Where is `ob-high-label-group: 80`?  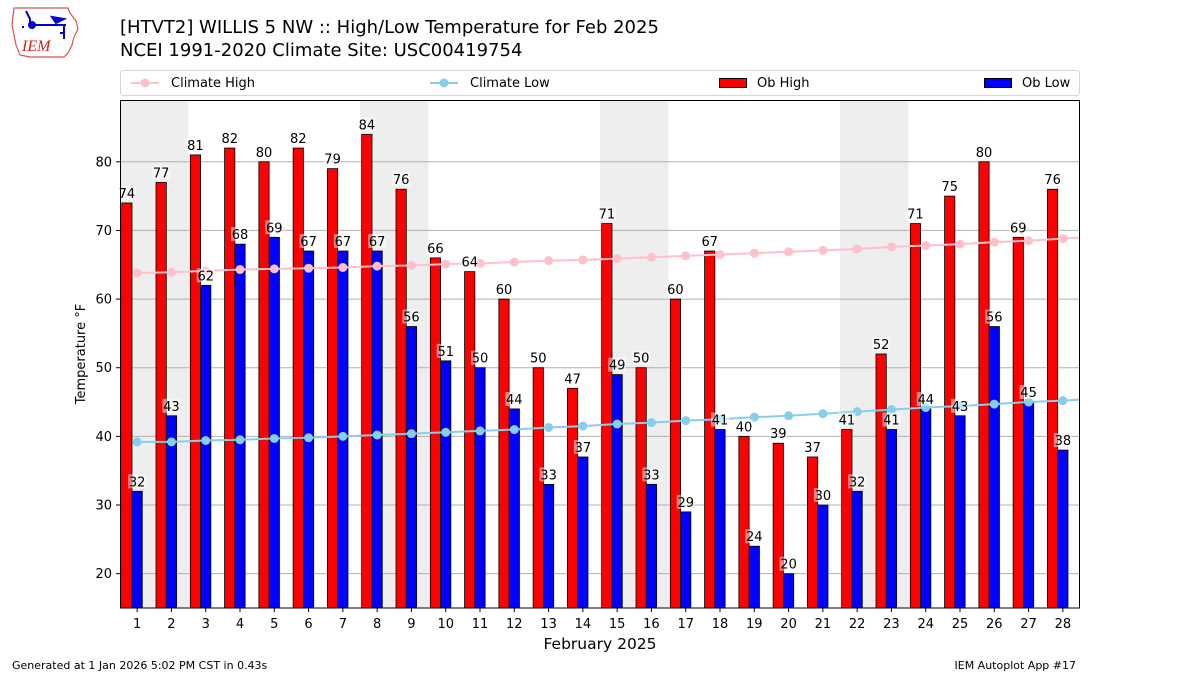 ob-high-label-group: 80 is located at coordinates (264, 152).